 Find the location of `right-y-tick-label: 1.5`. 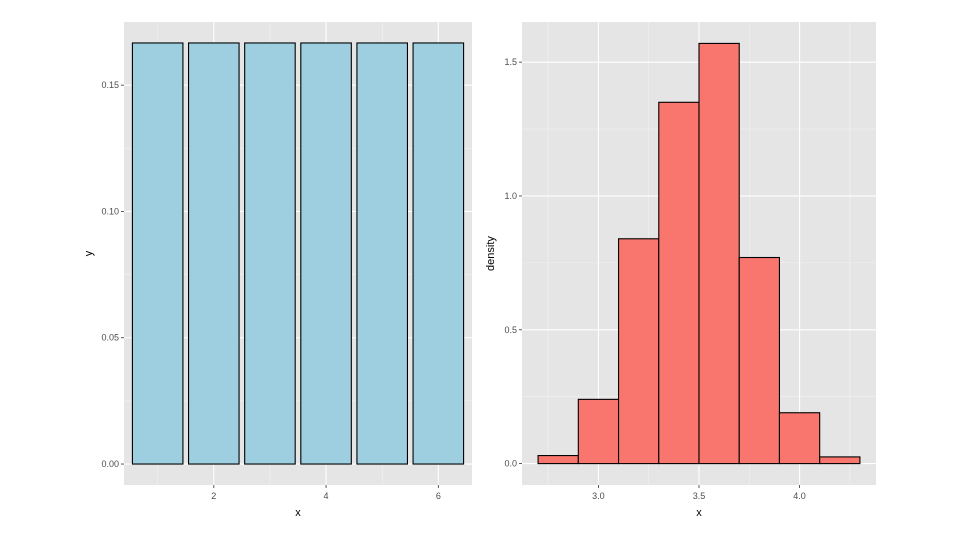

right-y-tick-label: 1.5 is located at coordinates (510, 62).